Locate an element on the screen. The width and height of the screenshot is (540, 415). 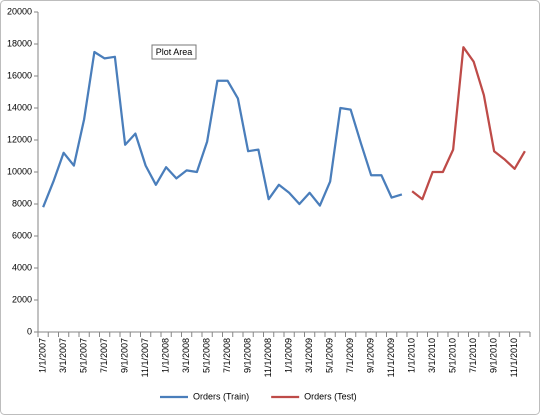
legend-label: Orders (Train) is located at coordinates (221, 396).